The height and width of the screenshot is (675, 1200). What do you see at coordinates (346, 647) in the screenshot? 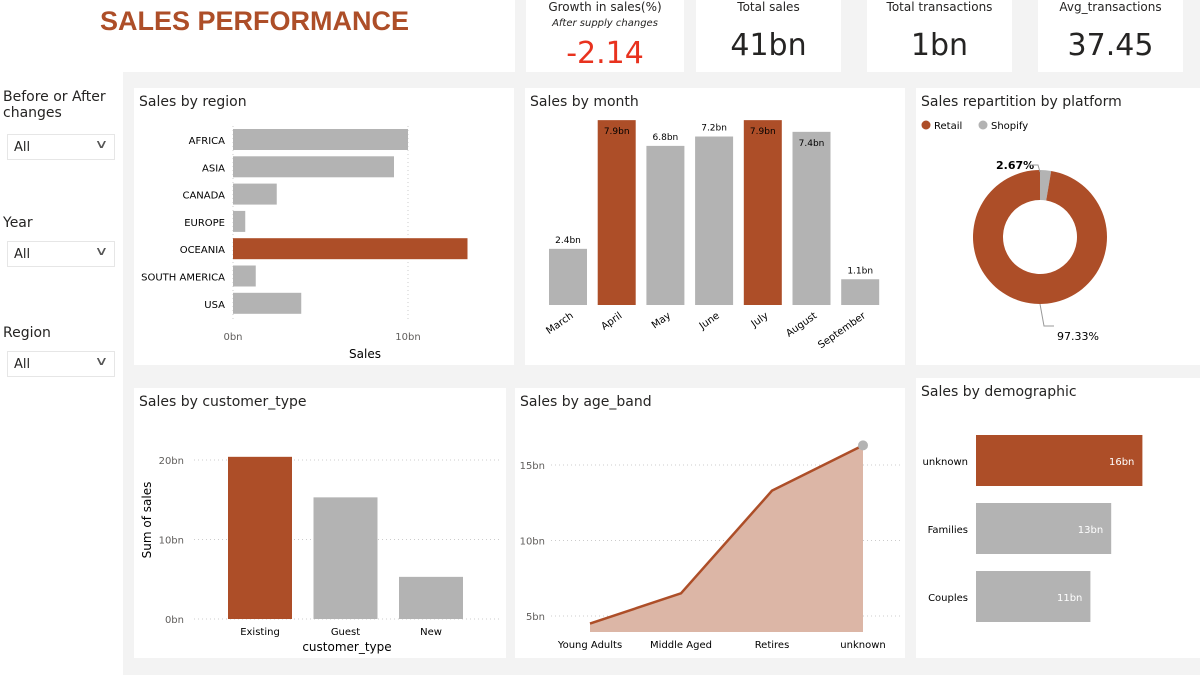
I see `x-axis-label: customer_type` at bounding box center [346, 647].